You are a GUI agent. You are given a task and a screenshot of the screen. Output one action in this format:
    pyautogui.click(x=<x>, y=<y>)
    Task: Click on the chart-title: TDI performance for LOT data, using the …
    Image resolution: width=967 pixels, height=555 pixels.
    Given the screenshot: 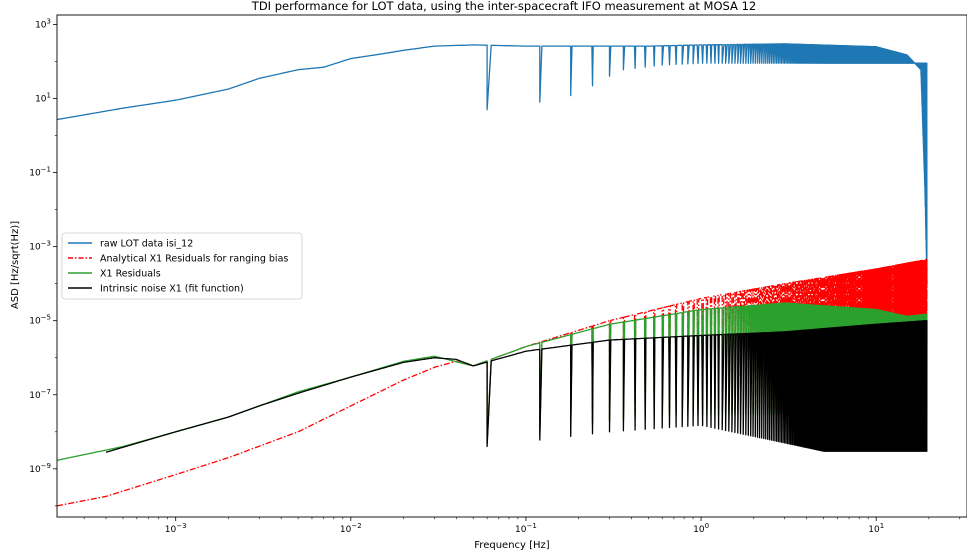 What is the action you would take?
    pyautogui.click(x=503, y=6)
    